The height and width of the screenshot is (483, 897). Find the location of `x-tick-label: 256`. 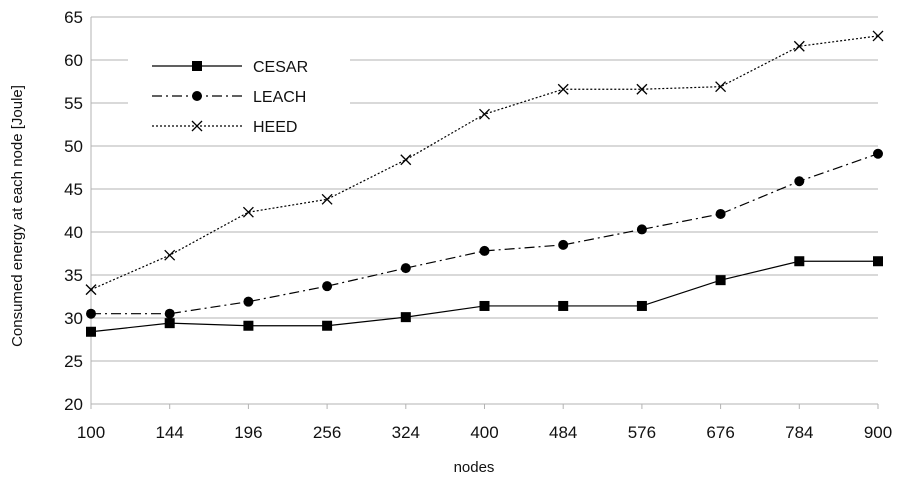

x-tick-label: 256 is located at coordinates (327, 432).